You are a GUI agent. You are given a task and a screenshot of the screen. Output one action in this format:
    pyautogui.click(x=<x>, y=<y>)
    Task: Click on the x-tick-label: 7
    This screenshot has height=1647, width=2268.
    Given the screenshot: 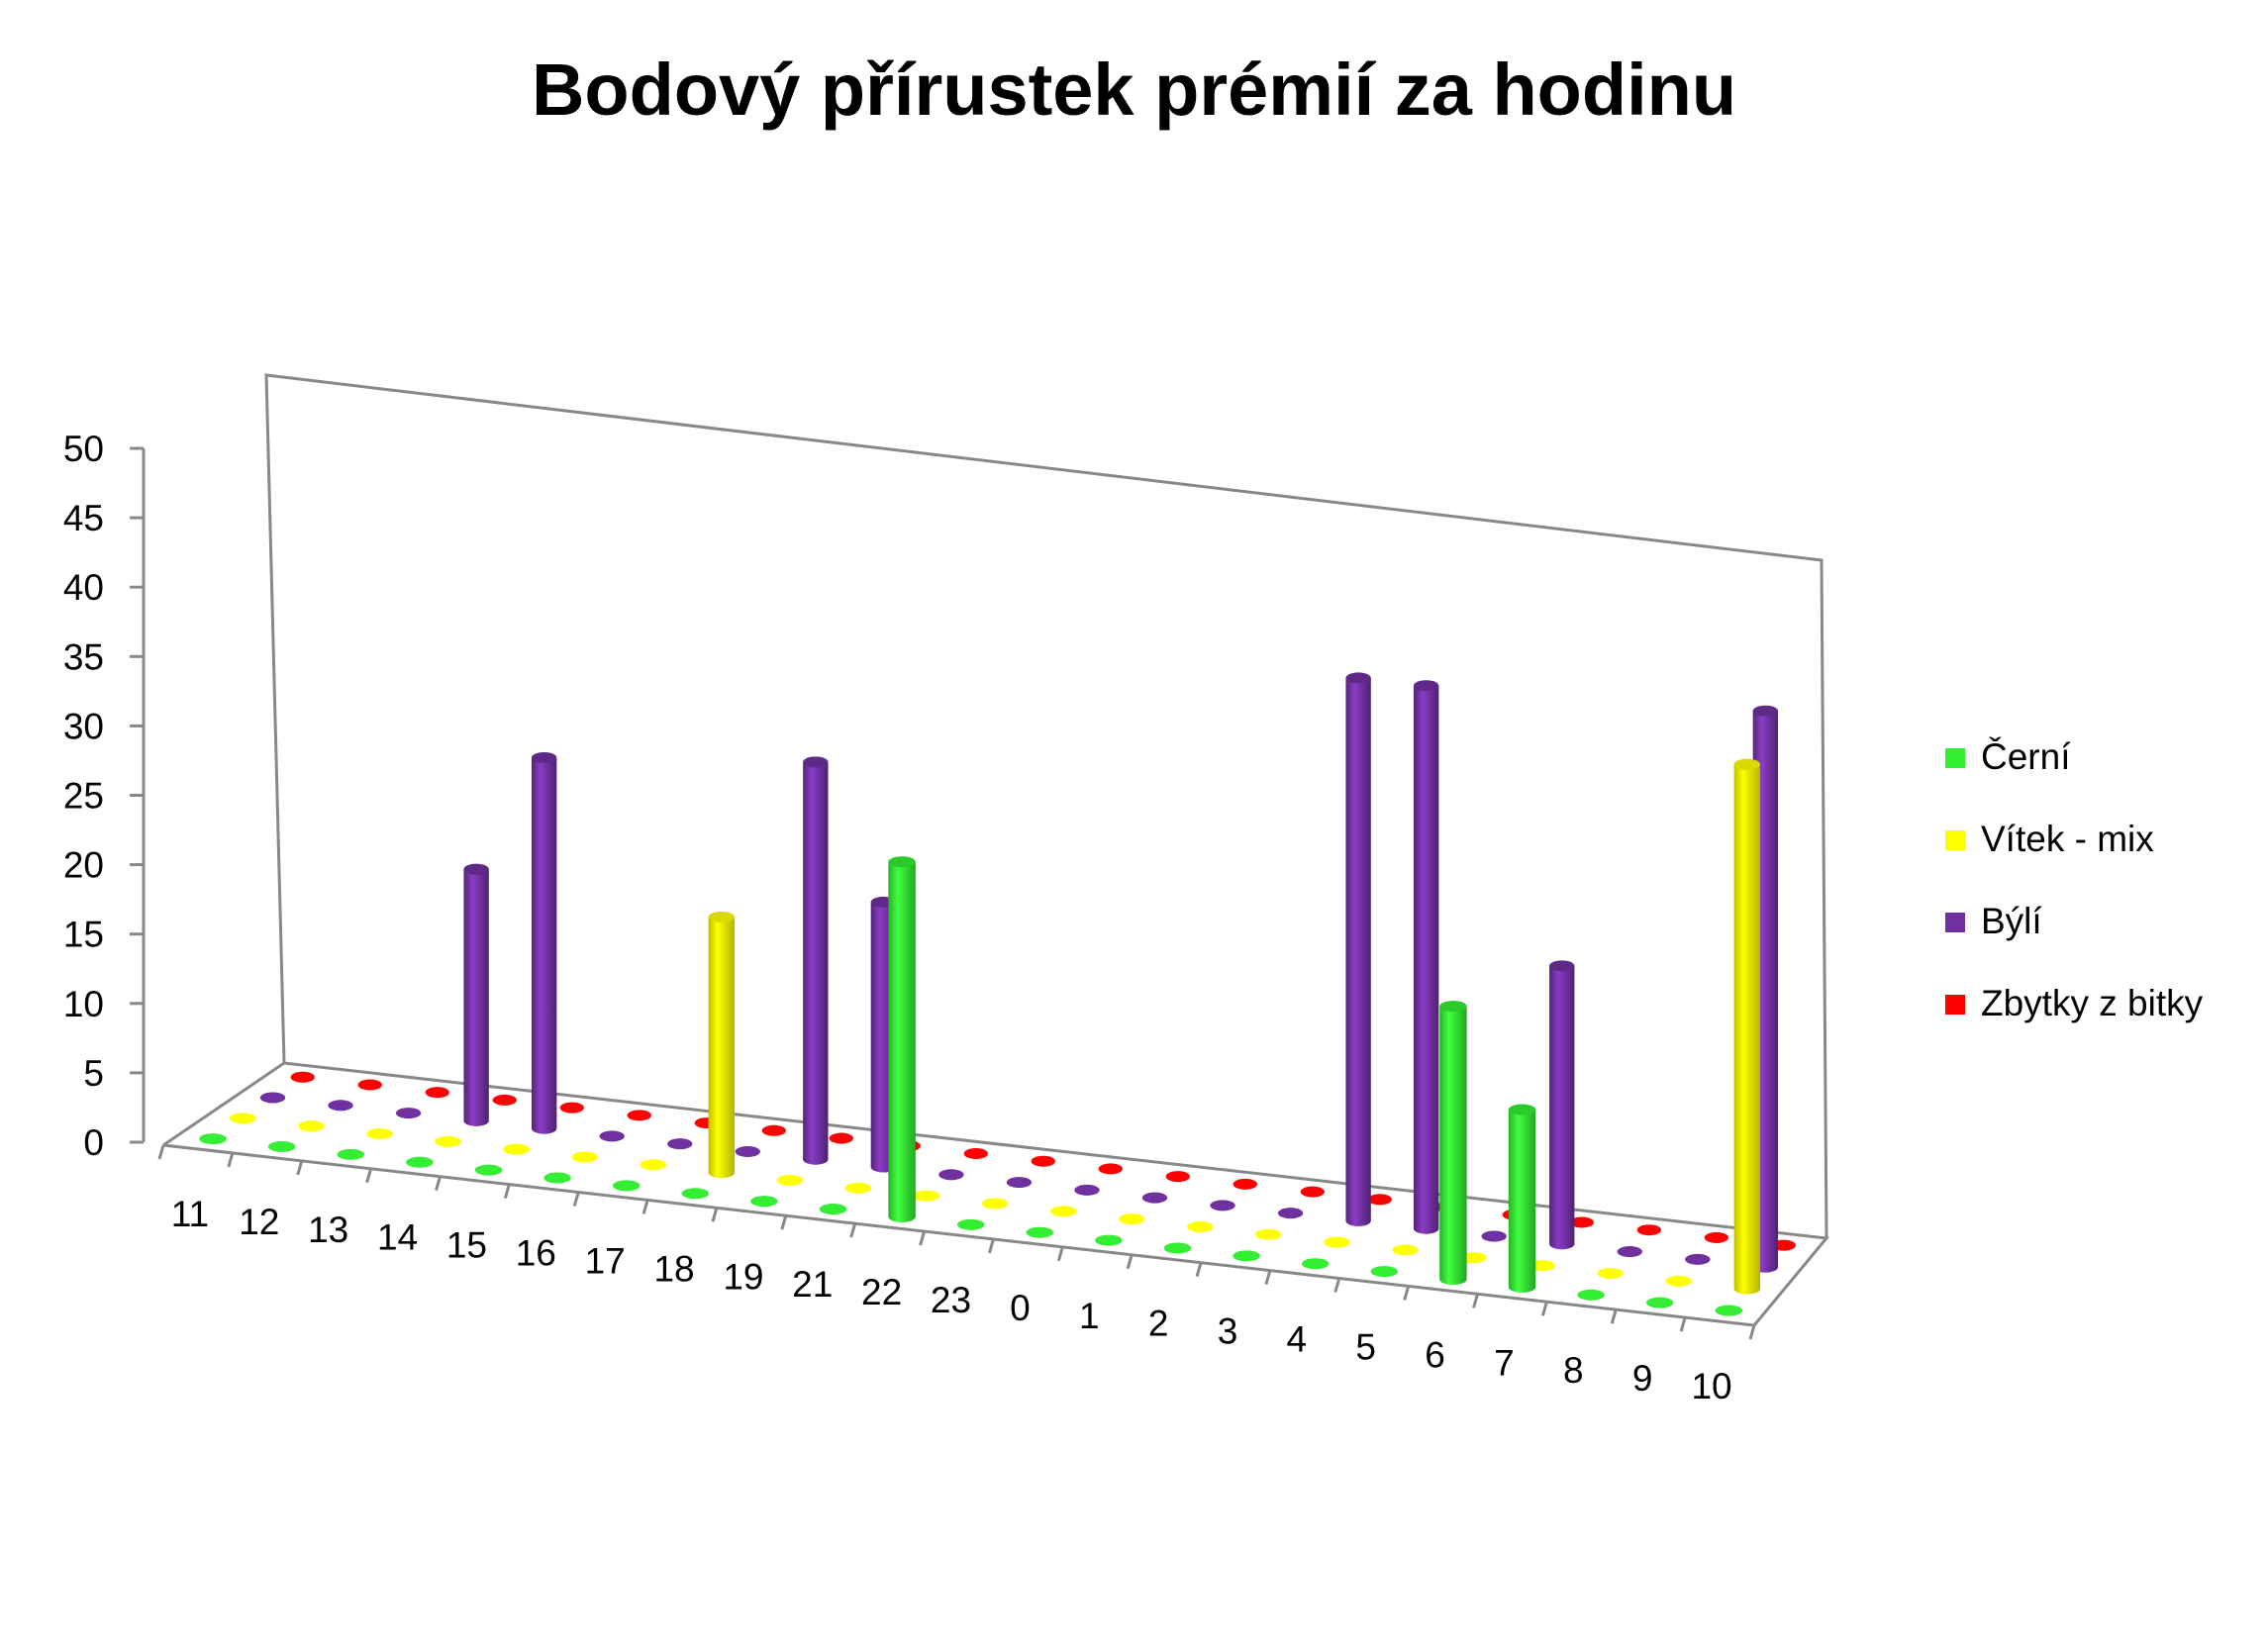 What is the action you would take?
    pyautogui.click(x=1504, y=1362)
    